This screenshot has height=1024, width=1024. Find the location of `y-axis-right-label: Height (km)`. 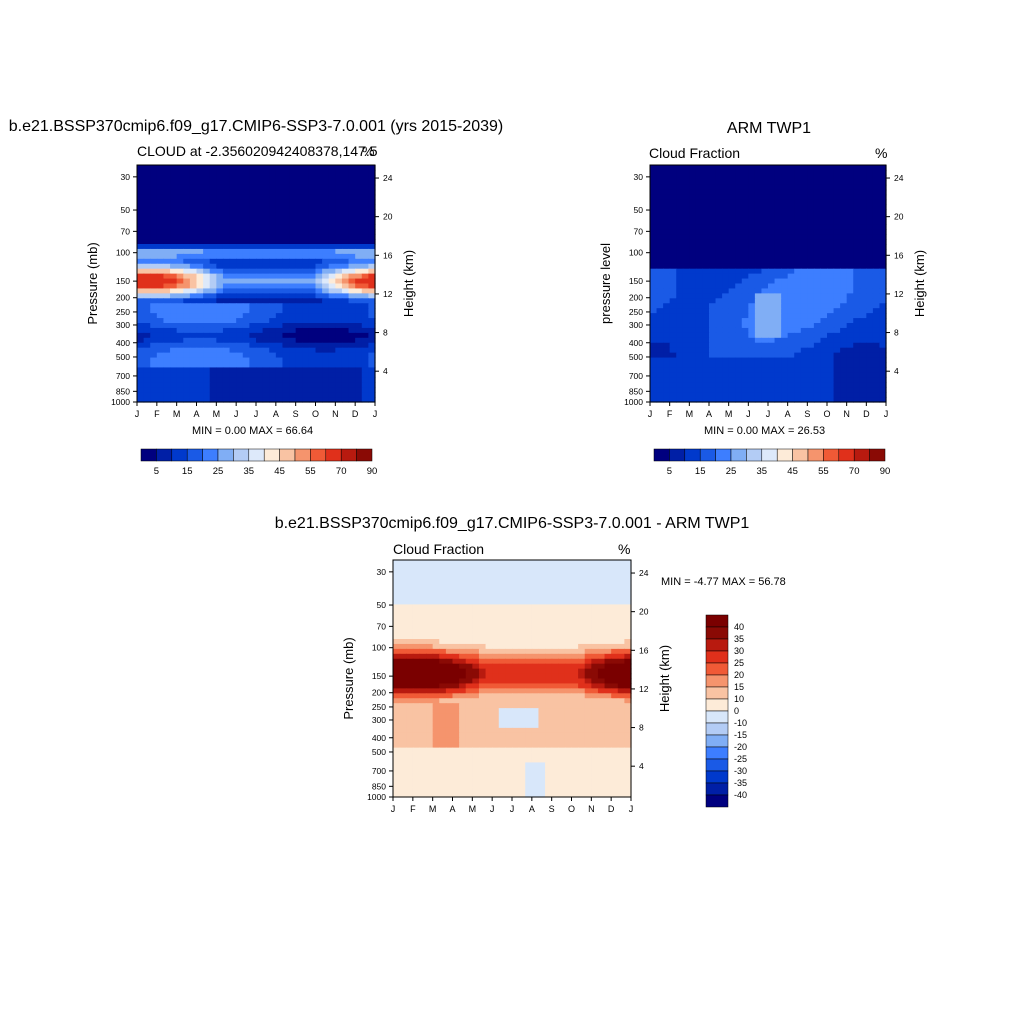

y-axis-right-label: Height (km) is located at coordinates (919, 283).